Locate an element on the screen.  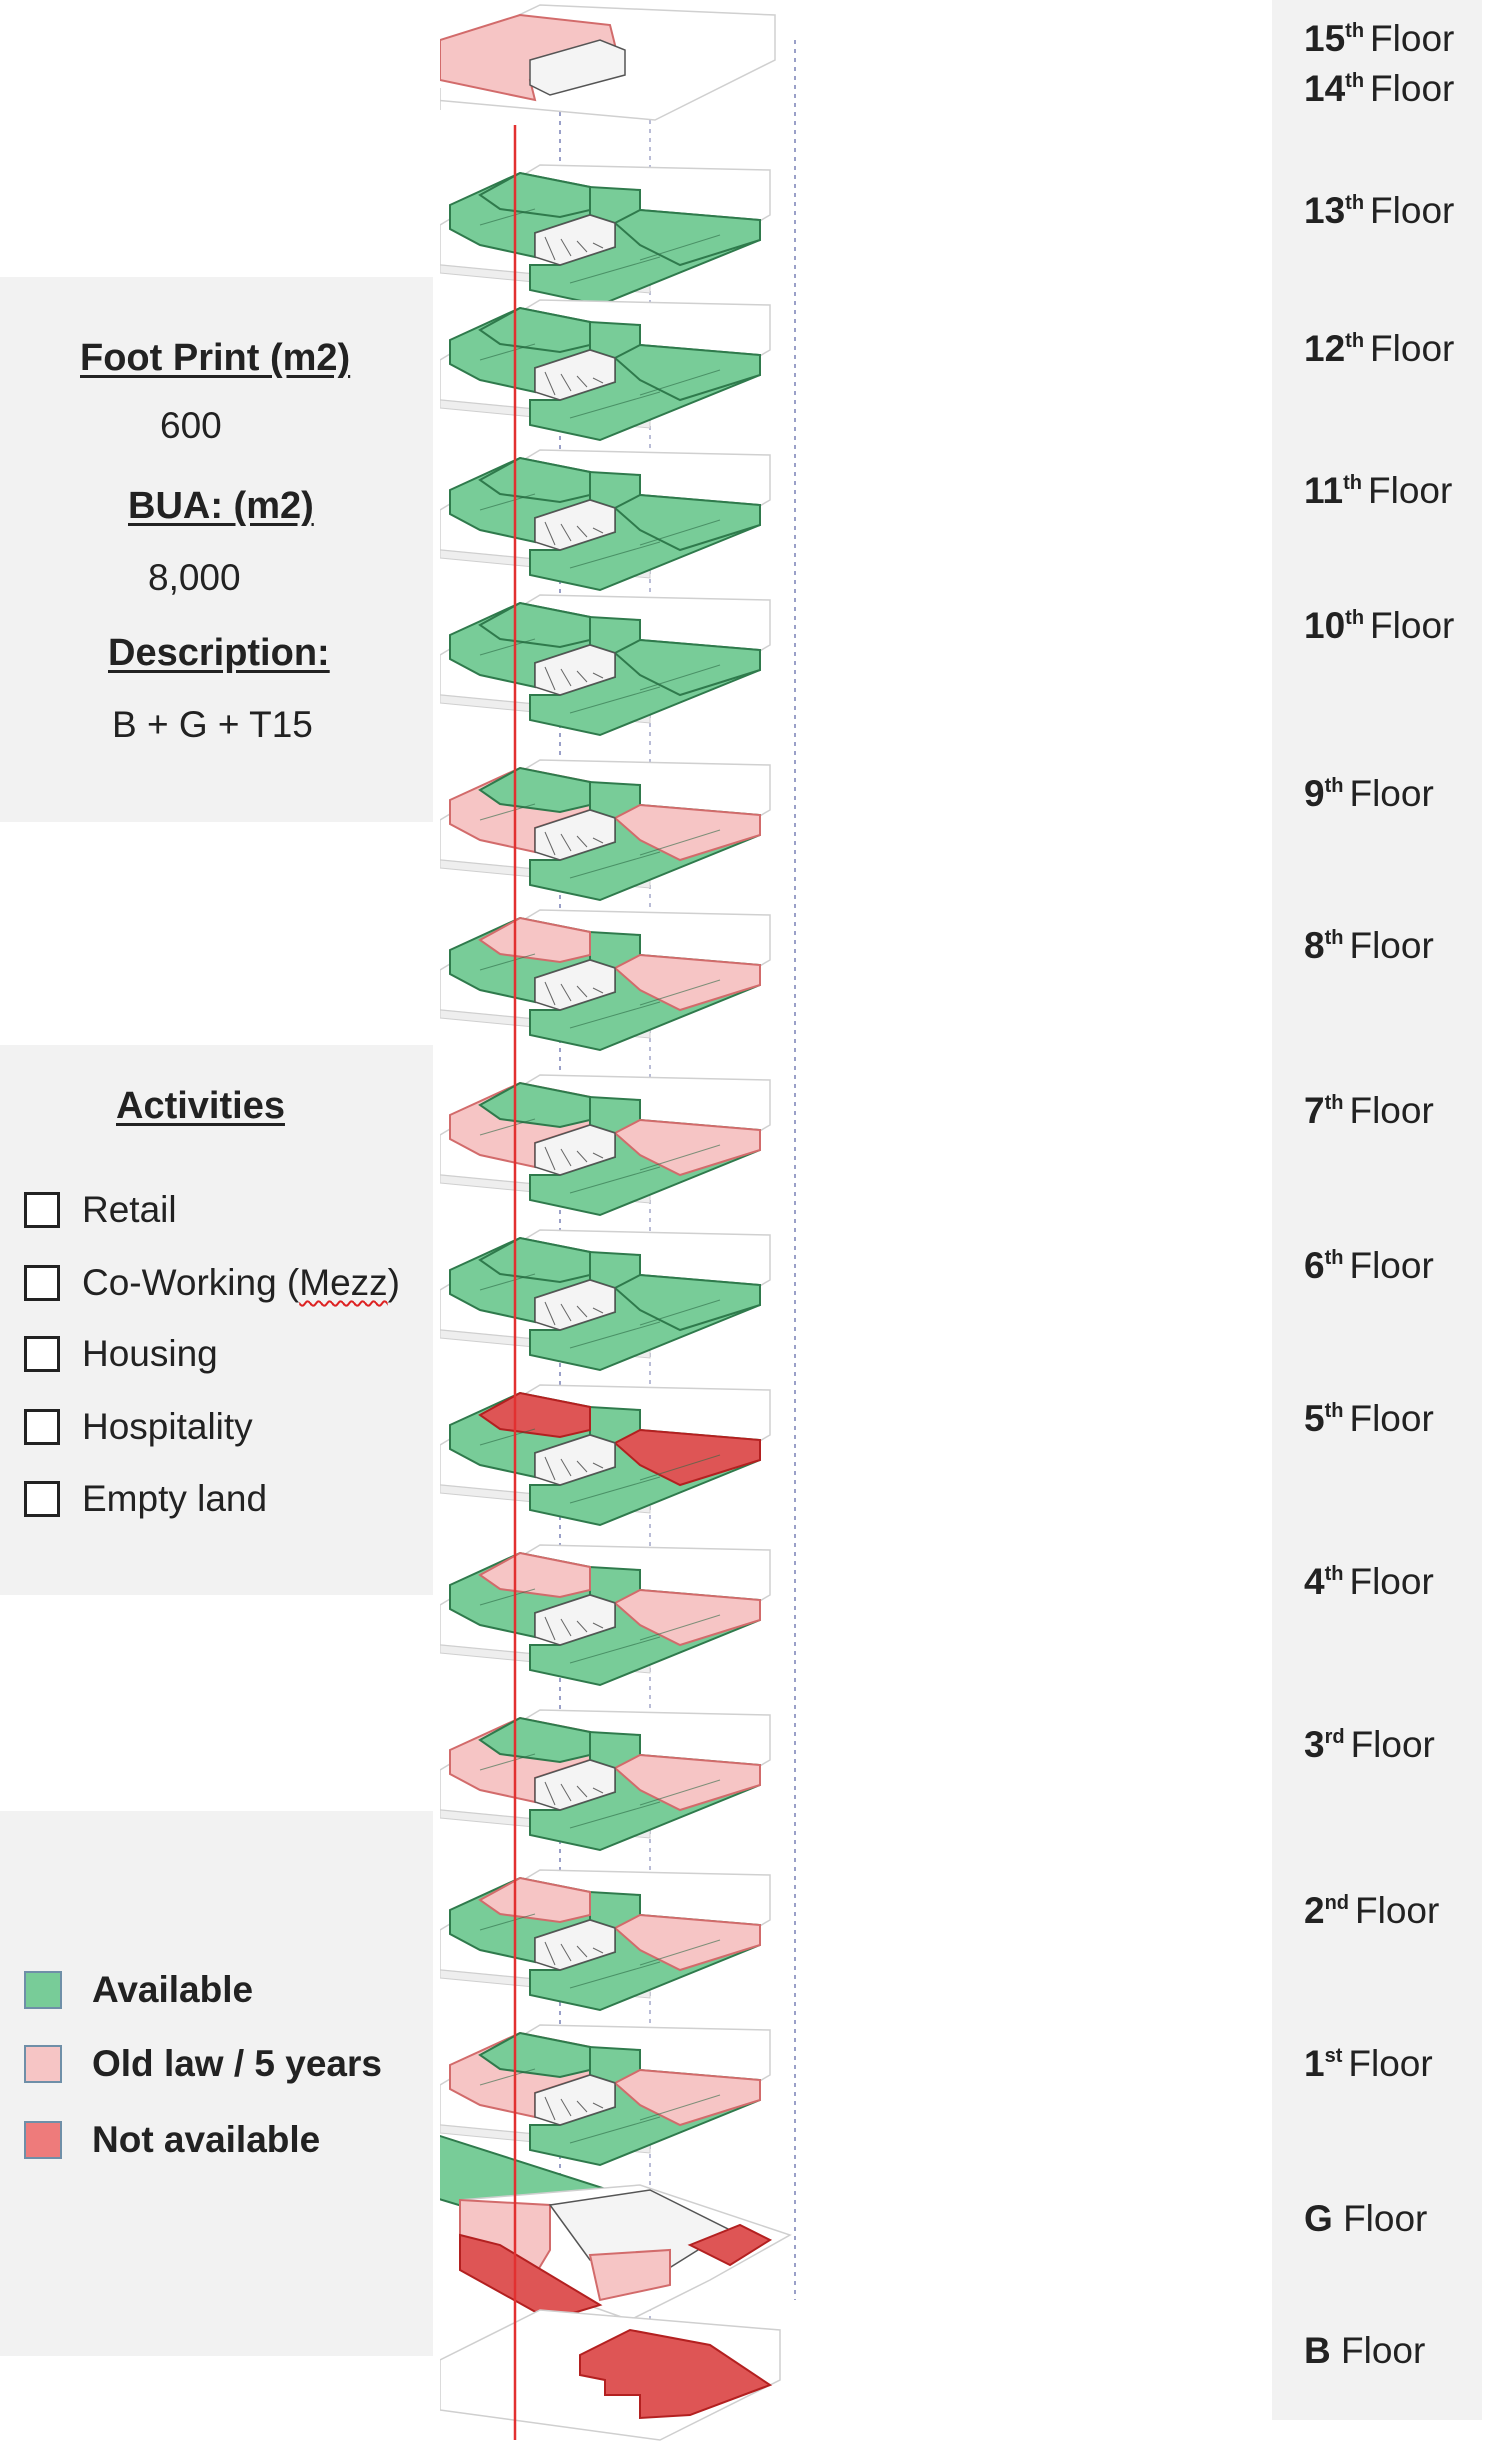
floor-label-12: 12th Floor is located at coordinates (1379, 348).